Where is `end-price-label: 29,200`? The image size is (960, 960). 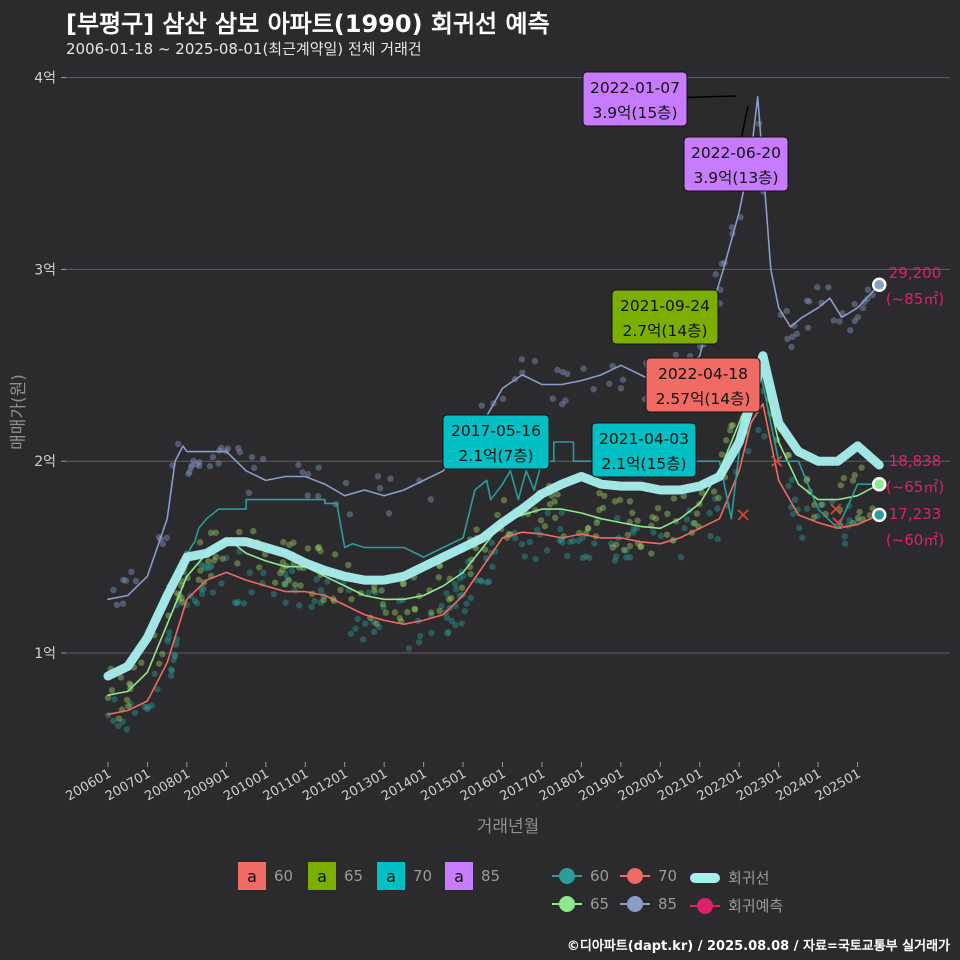 end-price-label: 29,200 is located at coordinates (915, 273).